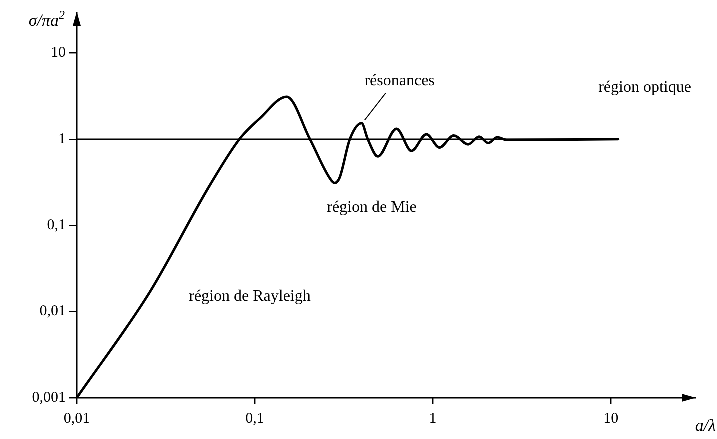 The image size is (717, 439). Describe the element at coordinates (58, 53) in the screenshot. I see `y-tick-label: 10` at that location.